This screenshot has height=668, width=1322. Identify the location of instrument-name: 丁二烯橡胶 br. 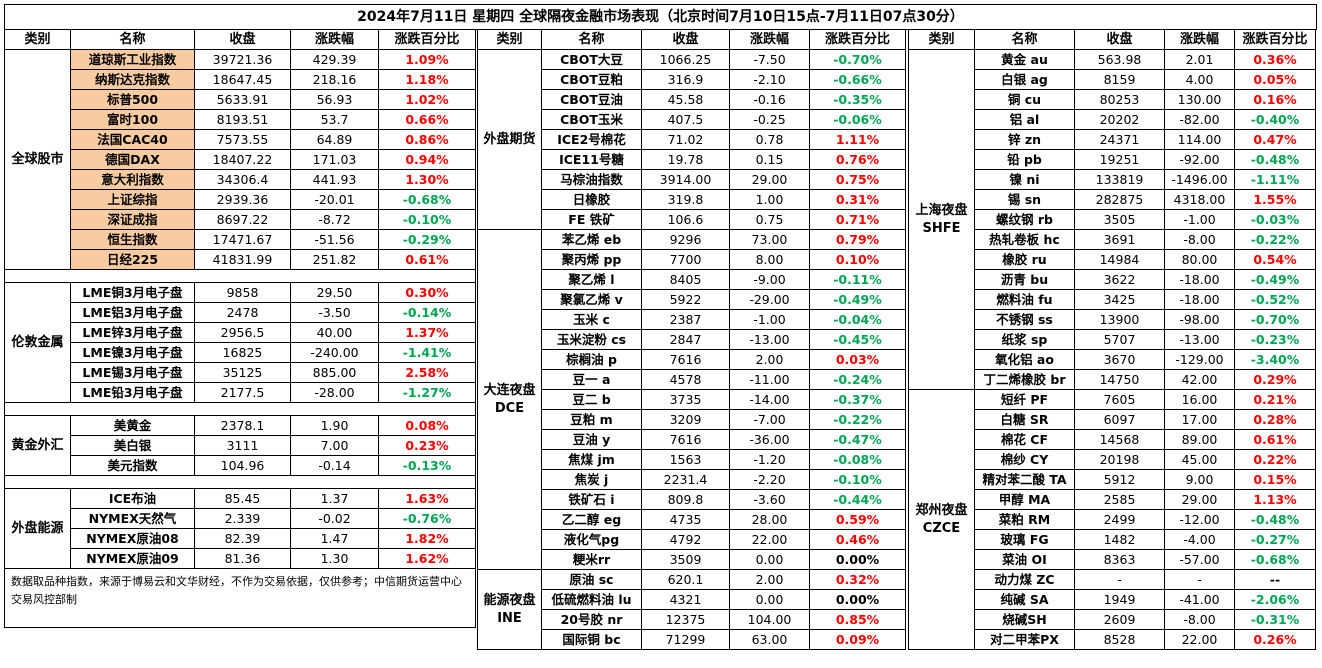
(1024, 379).